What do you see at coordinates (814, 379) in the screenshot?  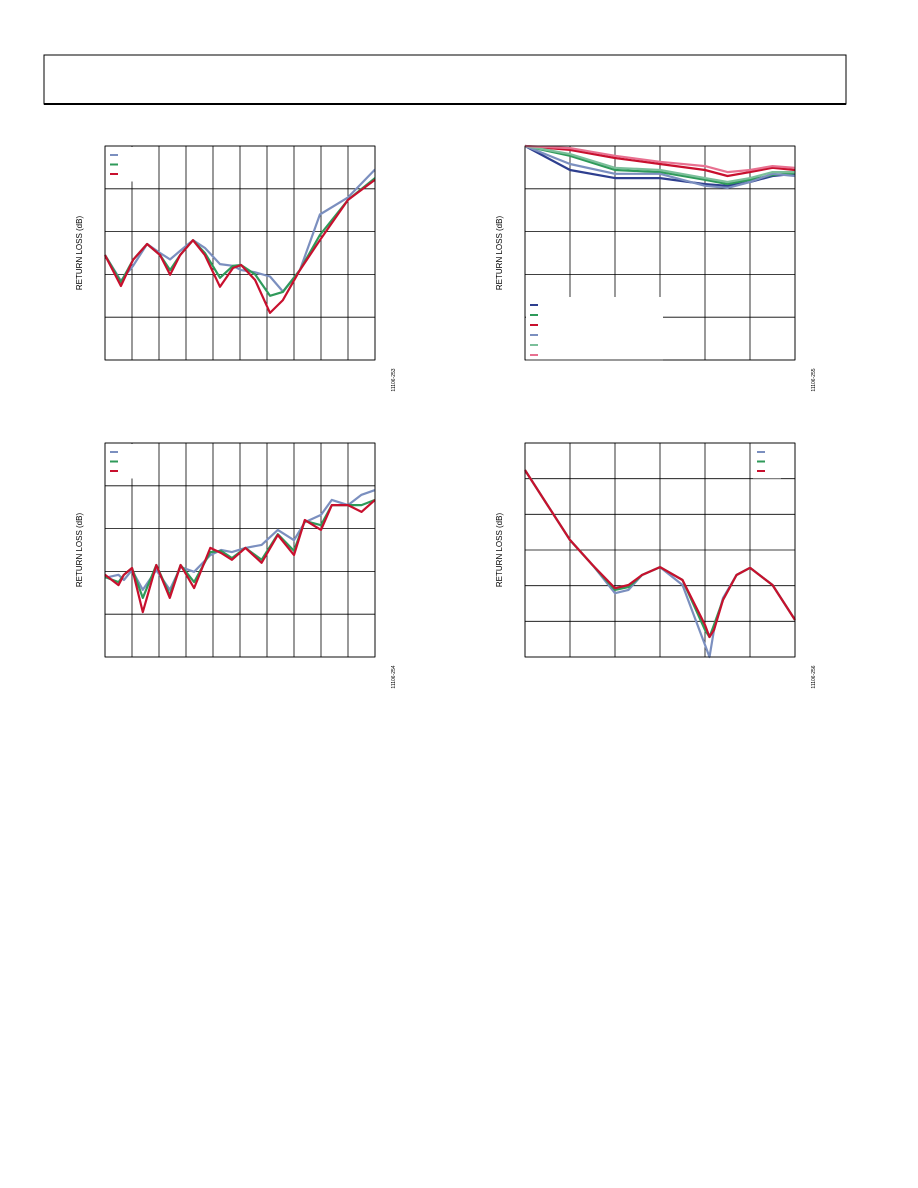 I see `figure-id: 11106-255` at bounding box center [814, 379].